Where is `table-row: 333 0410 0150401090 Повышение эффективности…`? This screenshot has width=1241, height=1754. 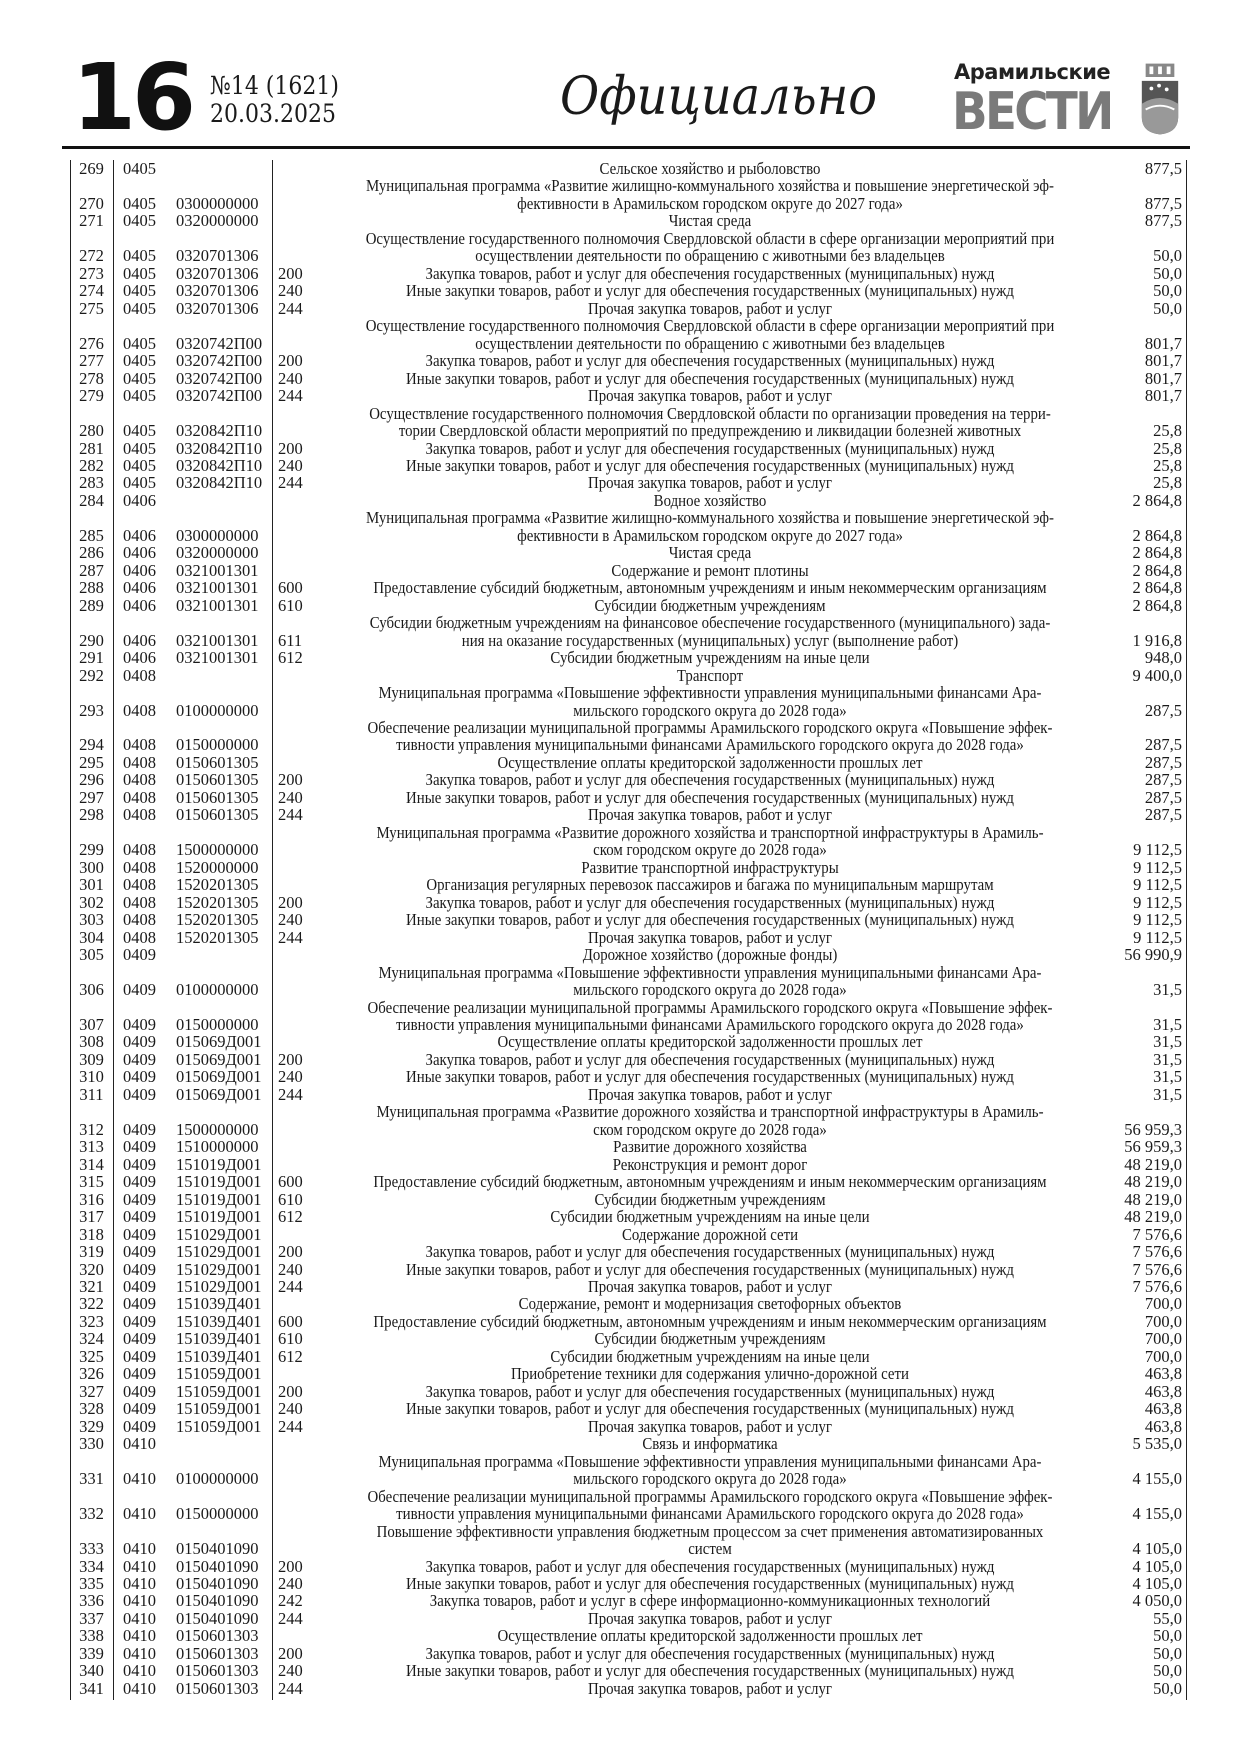
table-row: 333 0410 0150401090 Повышение эффективности… is located at coordinates (628, 1540).